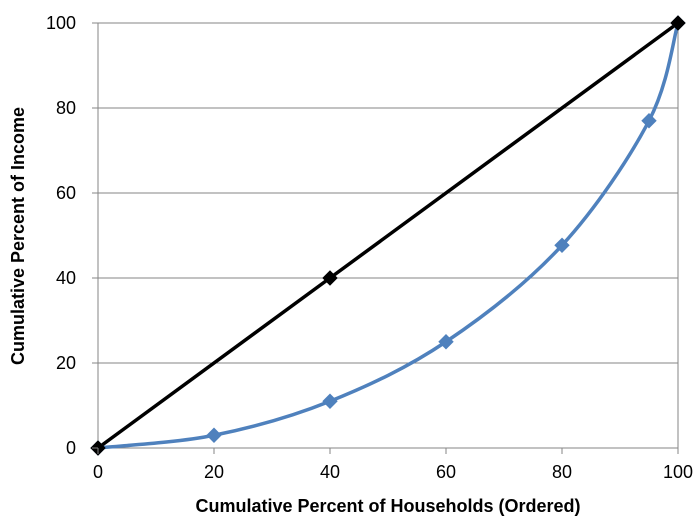 The height and width of the screenshot is (520, 697). I want to click on y-axis-ticks: 0 20 40 60 80 100, so click(72, 235).